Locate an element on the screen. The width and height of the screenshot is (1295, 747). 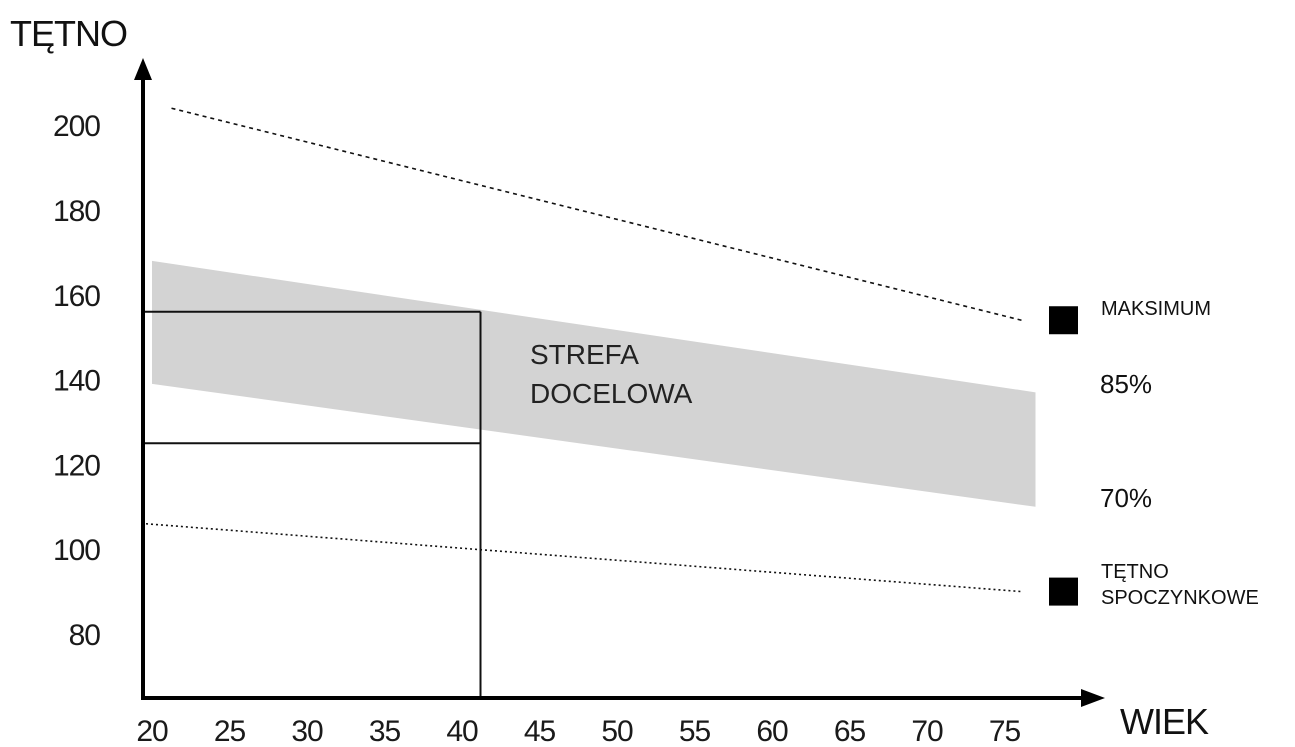
series-marker-rest is located at coordinates (1063, 591).